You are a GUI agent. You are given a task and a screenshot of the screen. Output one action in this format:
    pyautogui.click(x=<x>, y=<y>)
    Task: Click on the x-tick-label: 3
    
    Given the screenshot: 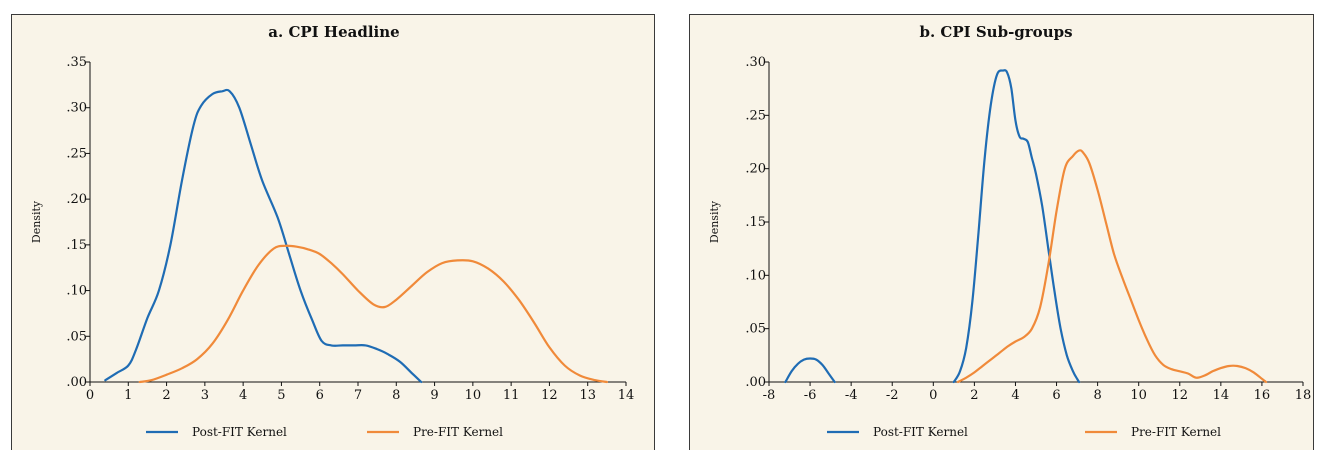 What is the action you would take?
    pyautogui.click(x=205, y=395)
    